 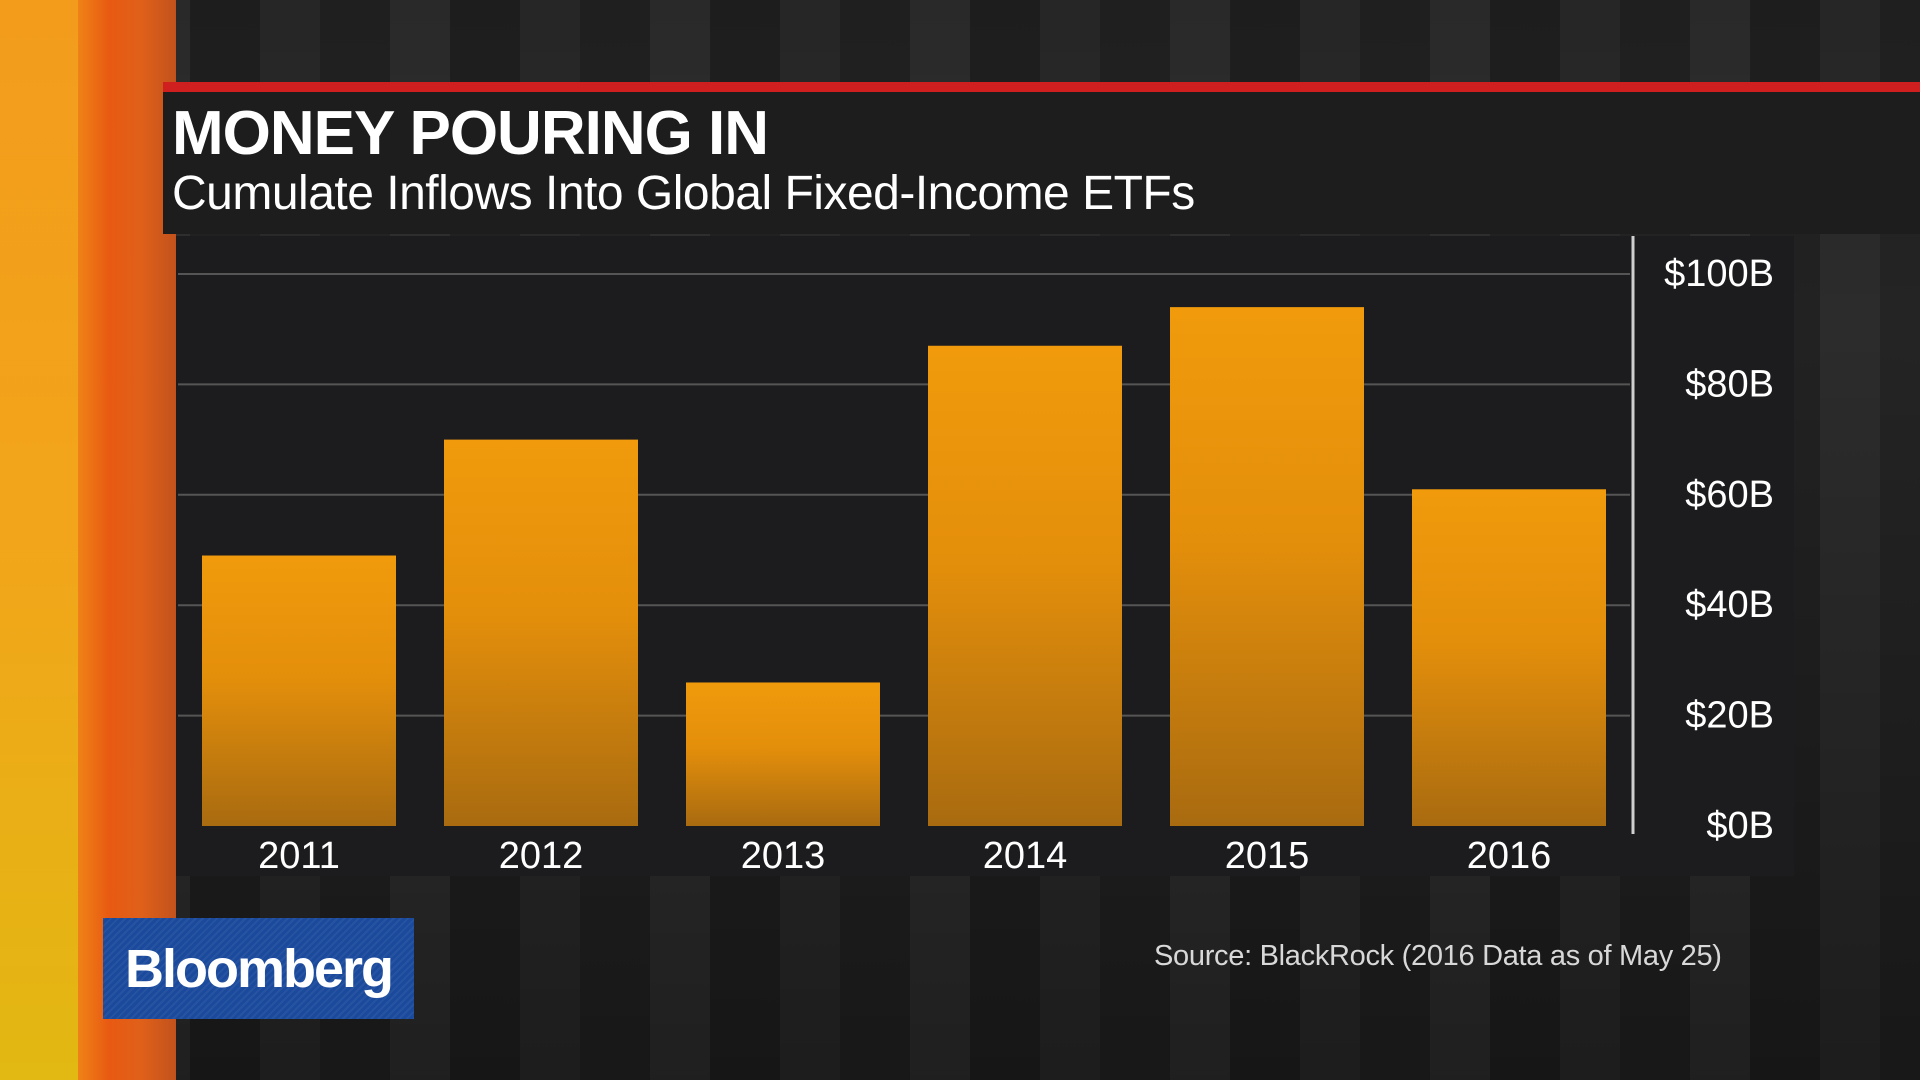 I want to click on bar-2016, so click(x=1509, y=657).